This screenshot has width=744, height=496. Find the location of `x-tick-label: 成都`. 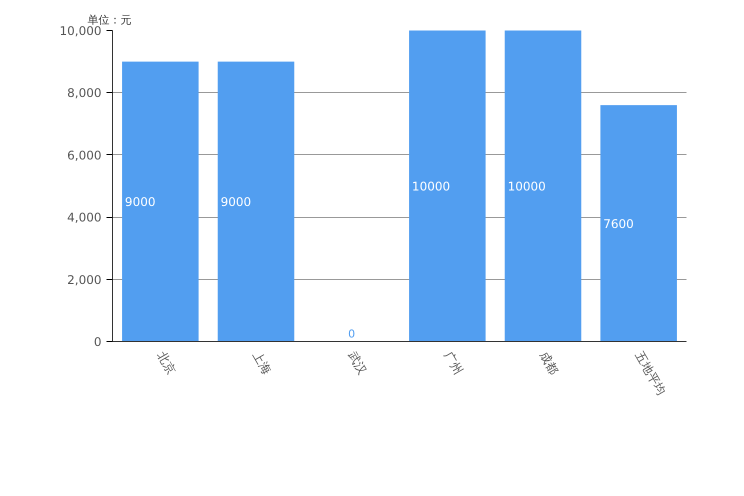

x-tick-label: 成都 is located at coordinates (549, 363).